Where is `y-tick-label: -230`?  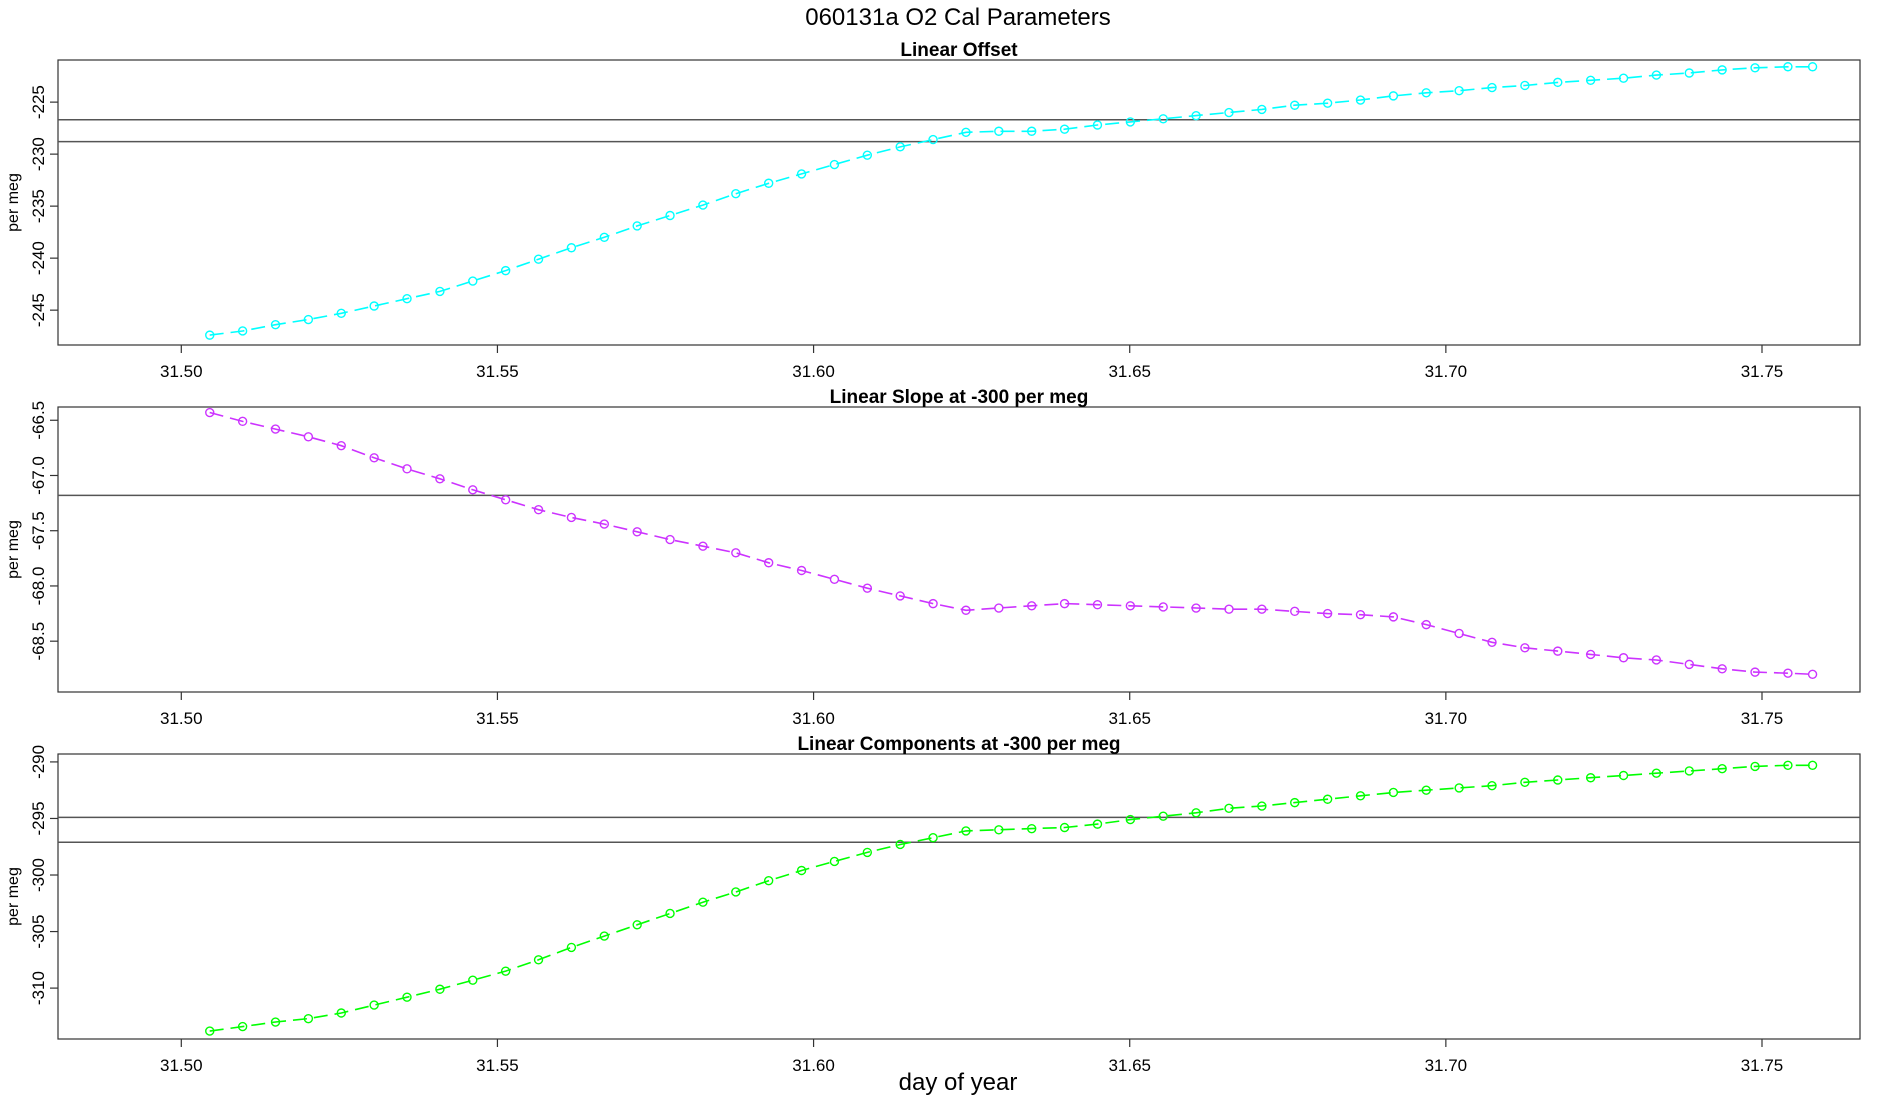 y-tick-label: -230 is located at coordinates (38, 154).